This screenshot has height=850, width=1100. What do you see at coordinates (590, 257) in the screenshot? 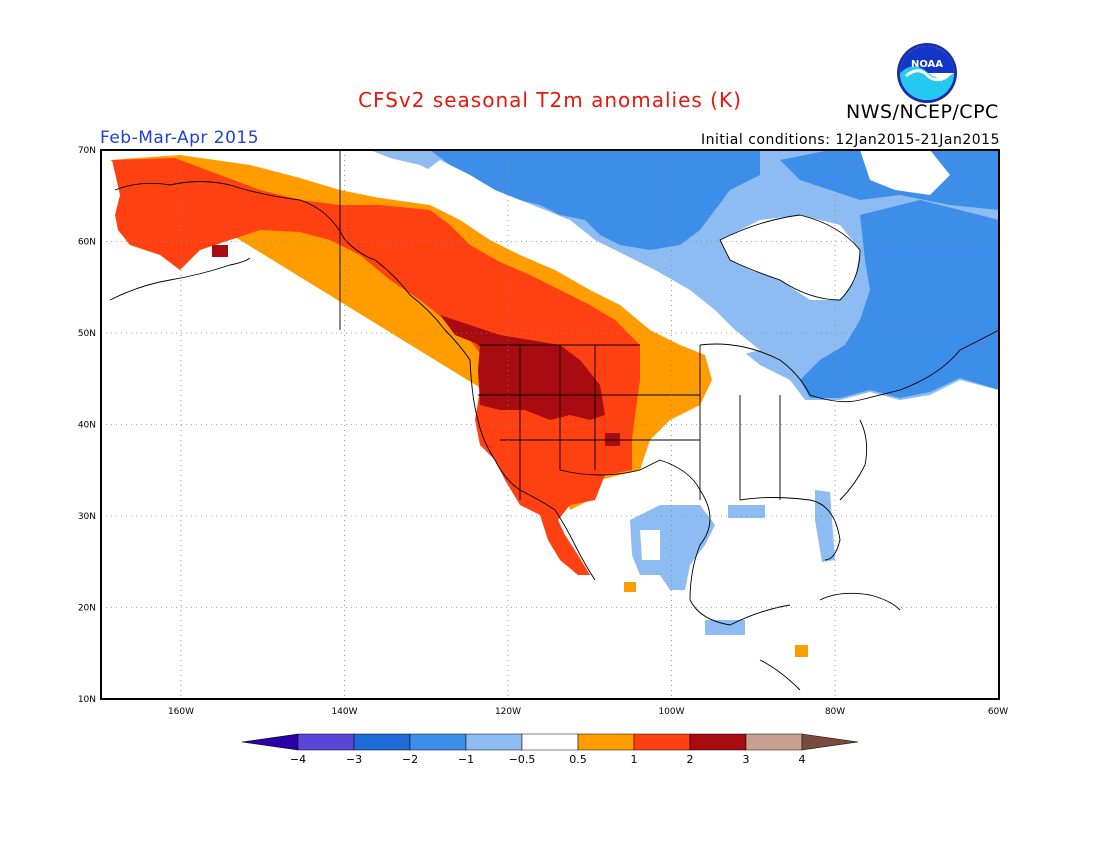
I see `canada-white-gap` at bounding box center [590, 257].